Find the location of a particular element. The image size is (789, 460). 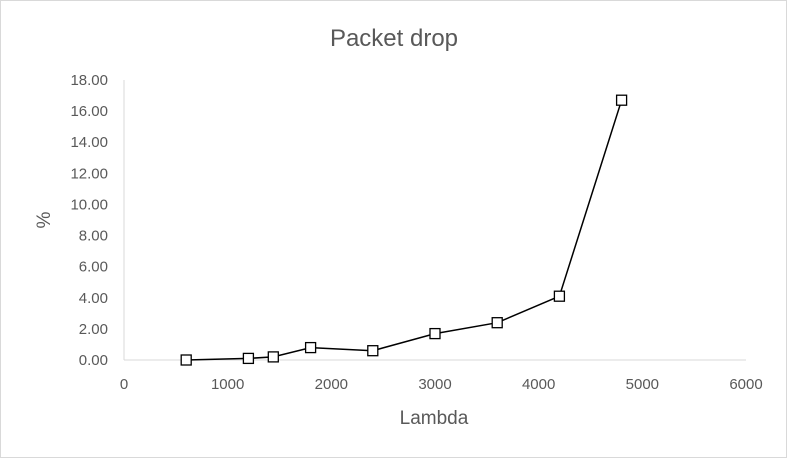

x-tick-label: 3000 is located at coordinates (434, 384).